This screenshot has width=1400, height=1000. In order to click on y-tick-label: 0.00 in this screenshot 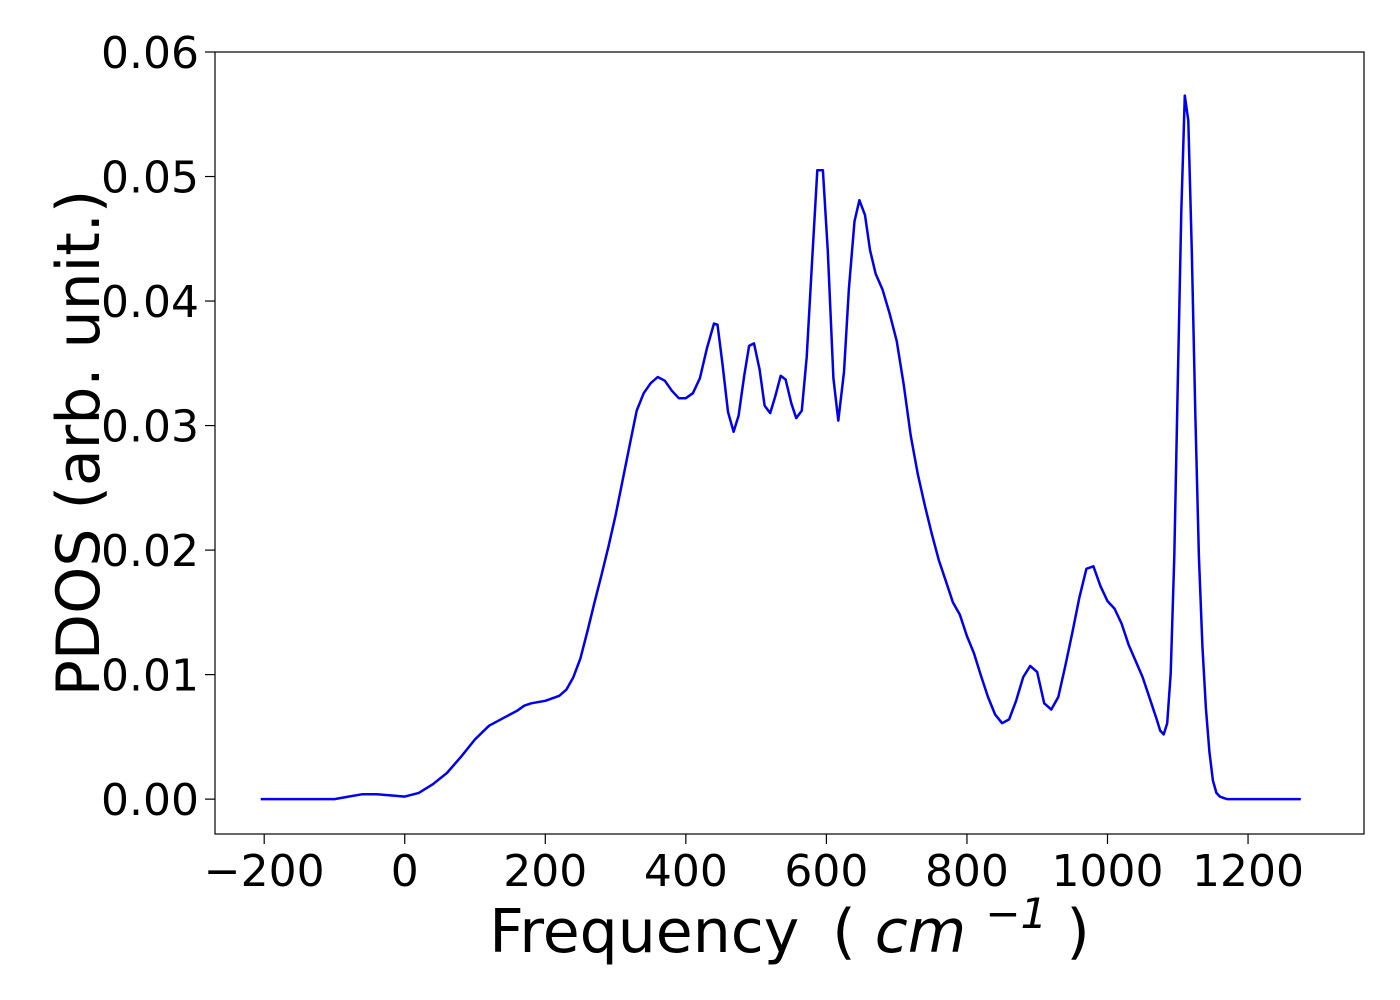, I will do `click(150, 800)`.